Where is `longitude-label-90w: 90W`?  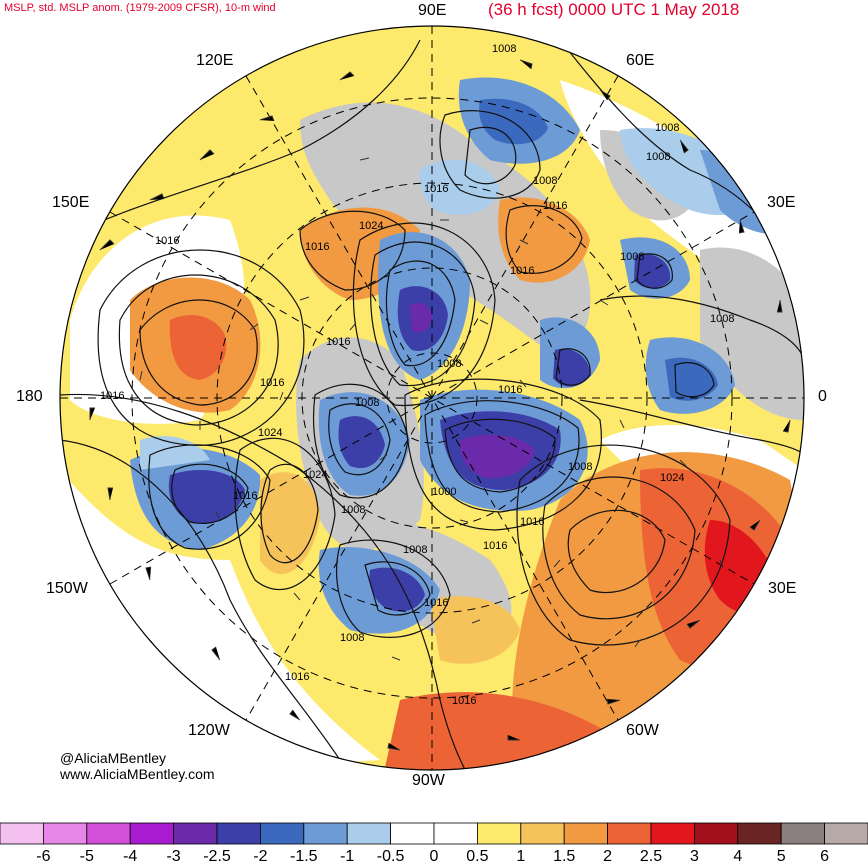 longitude-label-90w: 90W is located at coordinates (428, 780).